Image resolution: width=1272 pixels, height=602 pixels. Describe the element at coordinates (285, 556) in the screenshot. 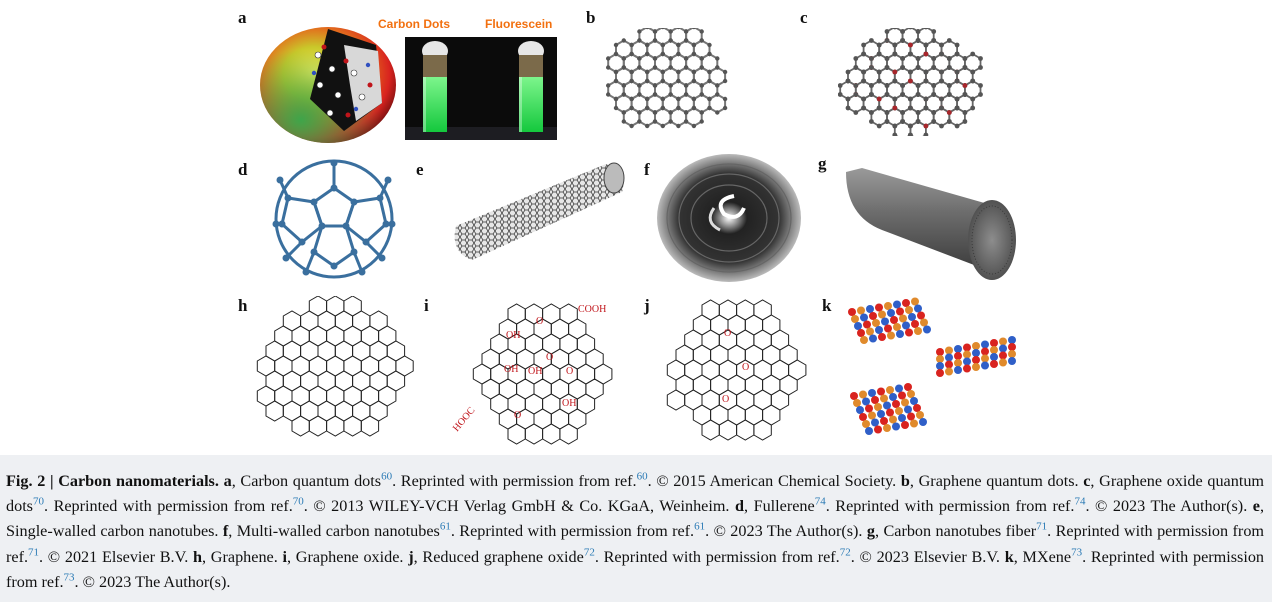

I see `caption-letter-i: i` at that location.